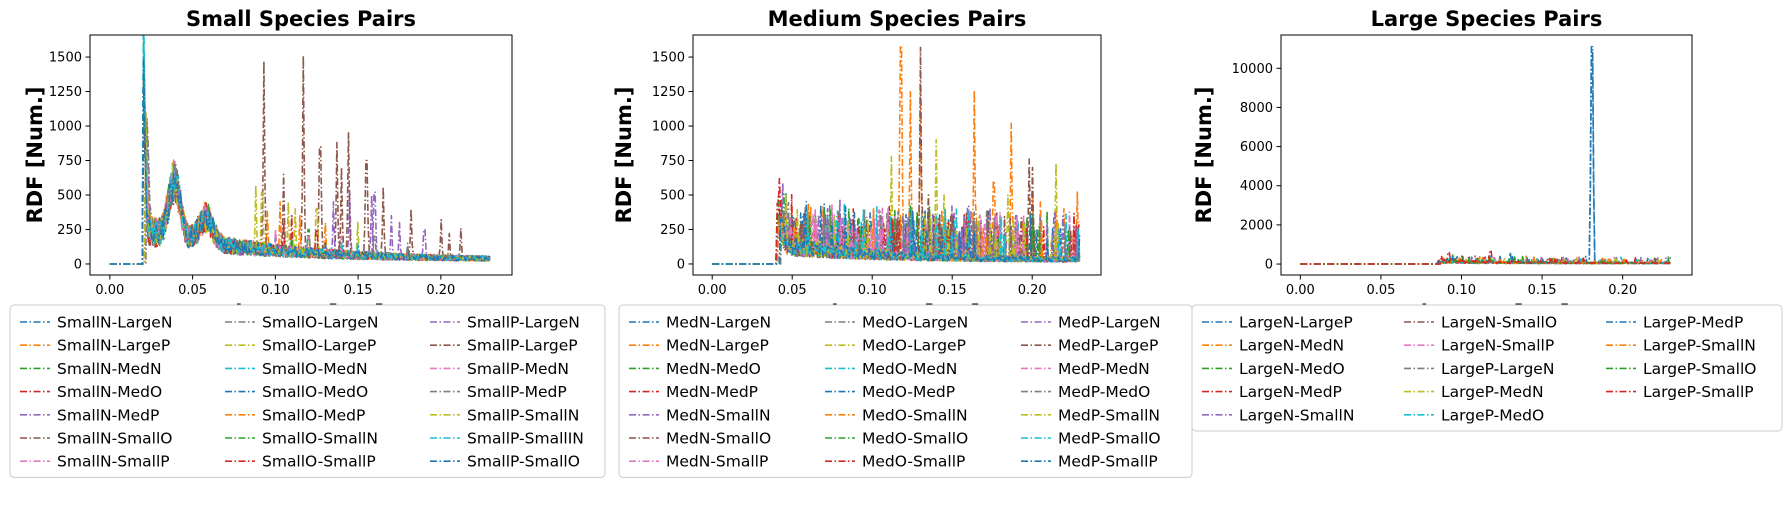  What do you see at coordinates (69, 230) in the screenshot?
I see `y-tick-label: 250` at bounding box center [69, 230].